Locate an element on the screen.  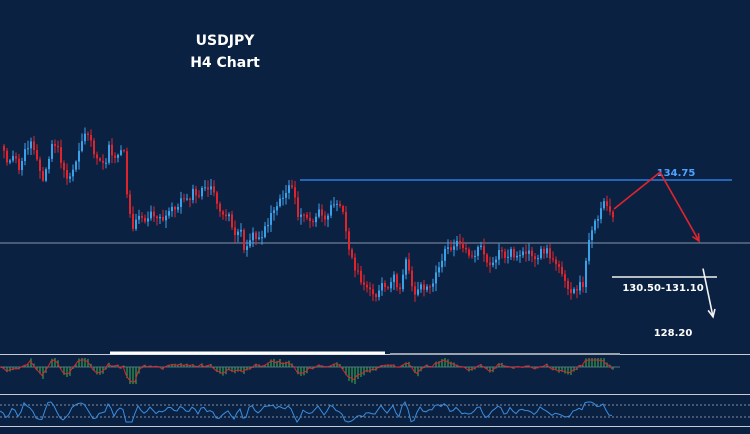
projection-group is located at coordinates (664, 245).